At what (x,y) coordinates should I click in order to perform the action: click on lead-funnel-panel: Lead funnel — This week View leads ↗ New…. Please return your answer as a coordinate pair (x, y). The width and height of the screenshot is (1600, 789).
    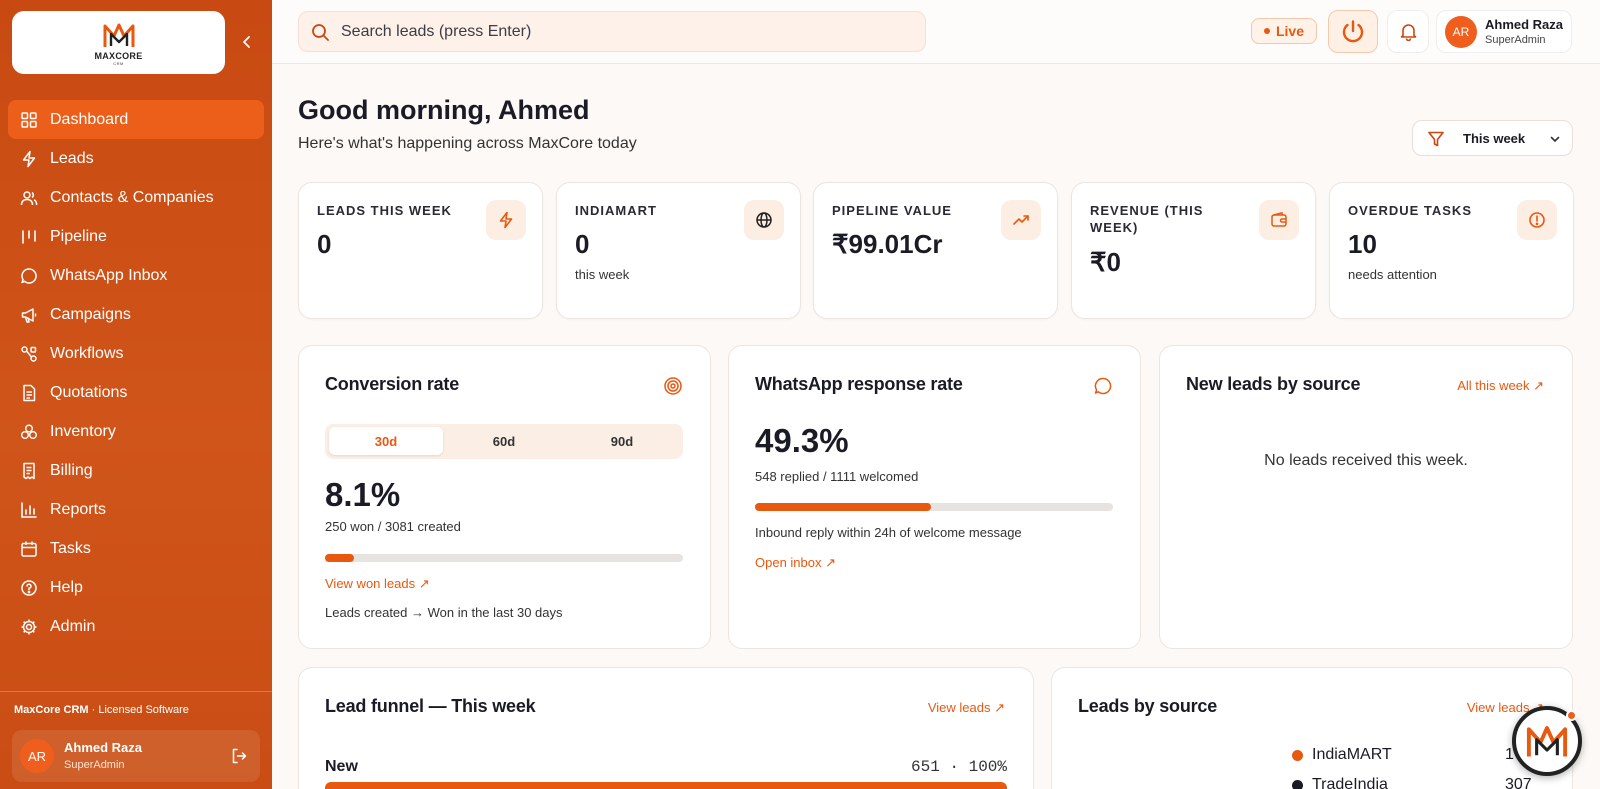
    Looking at the image, I should click on (666, 728).